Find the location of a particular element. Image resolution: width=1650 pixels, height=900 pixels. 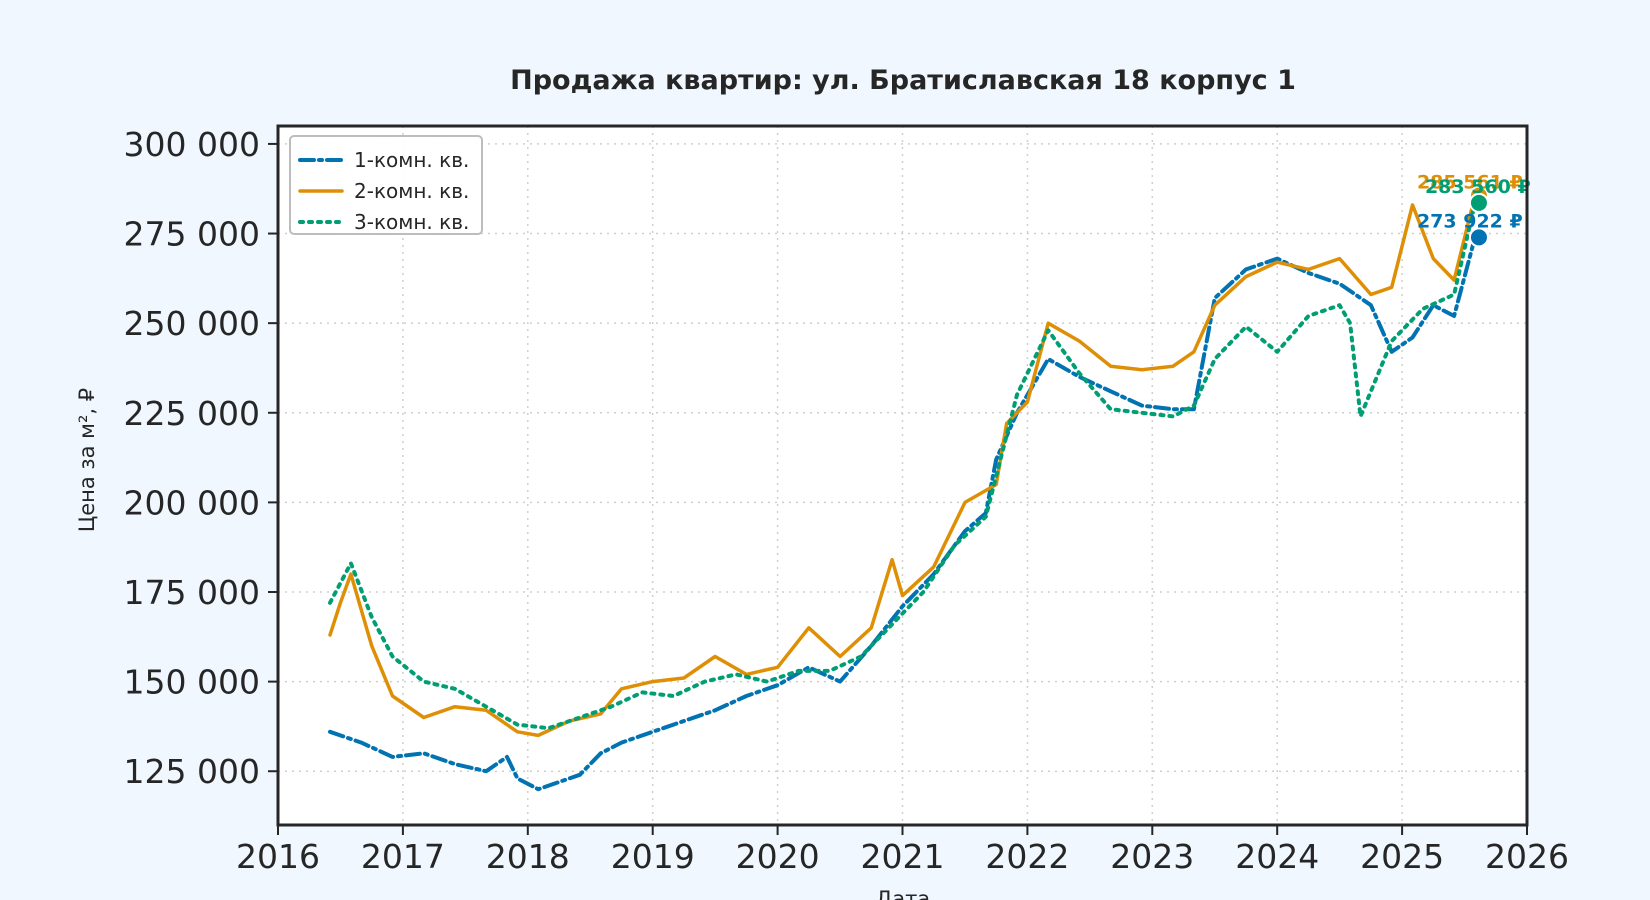

x-tick-label: 2019 is located at coordinates (653, 856).